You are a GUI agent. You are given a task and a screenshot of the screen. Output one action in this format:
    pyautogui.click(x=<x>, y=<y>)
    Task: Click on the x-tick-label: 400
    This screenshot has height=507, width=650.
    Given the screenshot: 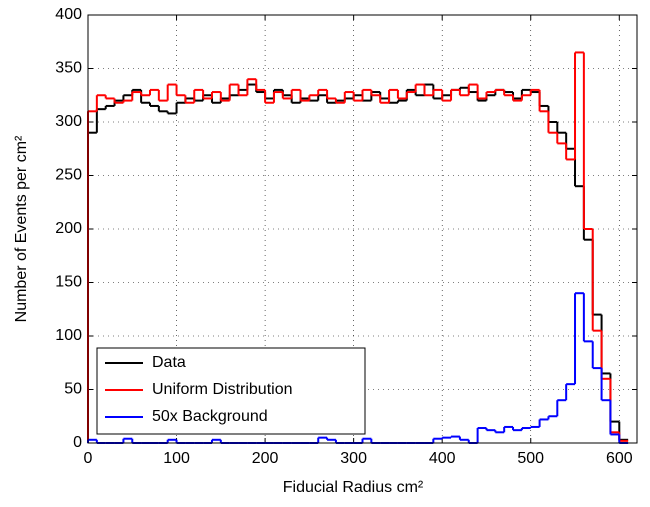 What is the action you would take?
    pyautogui.click(x=442, y=458)
    